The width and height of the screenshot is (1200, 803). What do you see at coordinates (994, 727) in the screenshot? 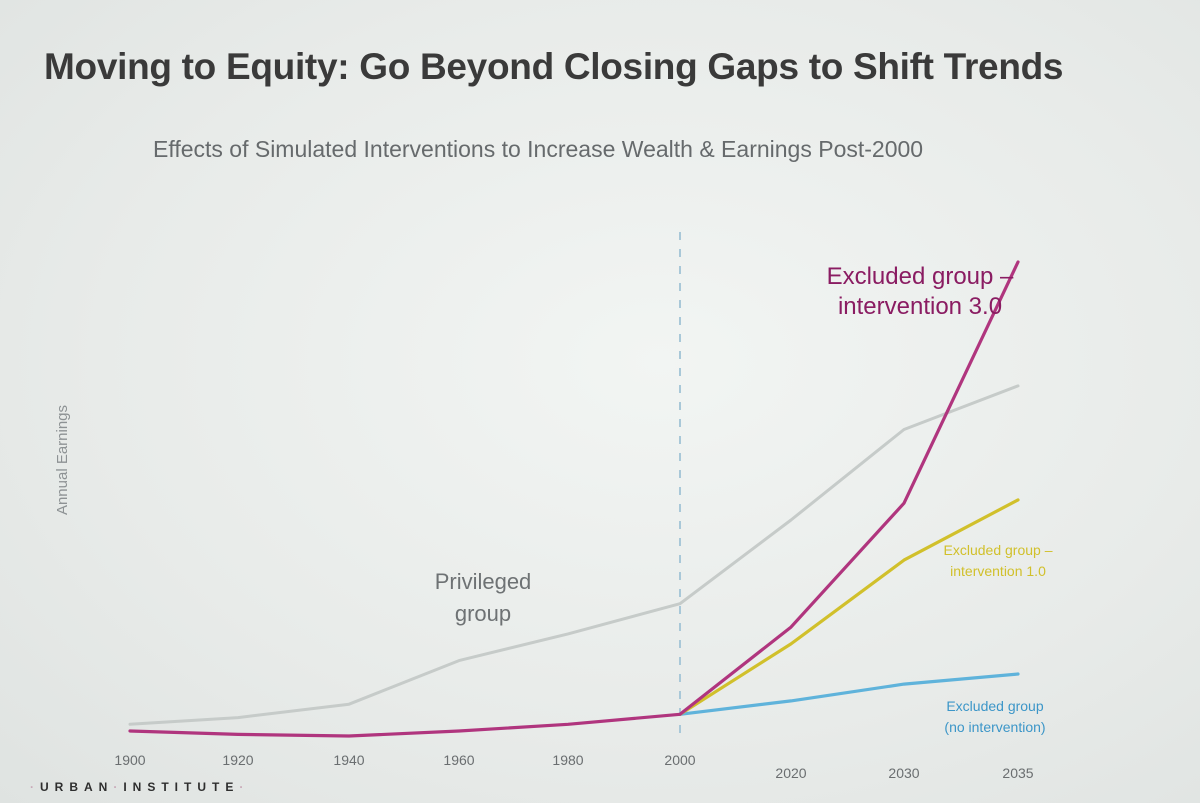
I see `series-label-no_intervention: (no intervention)` at bounding box center [994, 727].